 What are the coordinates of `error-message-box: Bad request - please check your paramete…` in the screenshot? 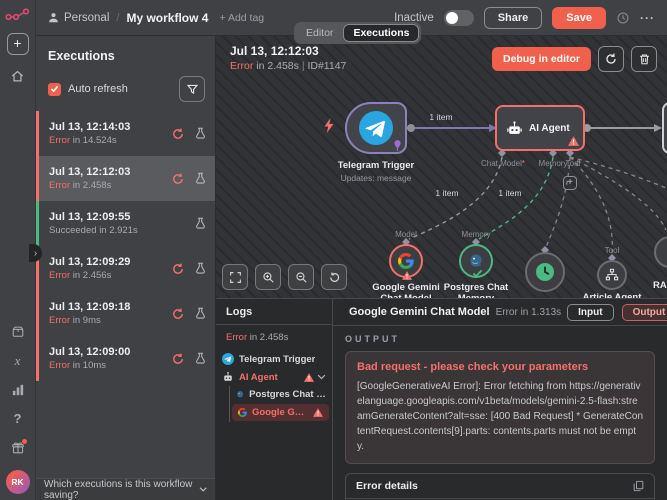 It's located at (500, 407).